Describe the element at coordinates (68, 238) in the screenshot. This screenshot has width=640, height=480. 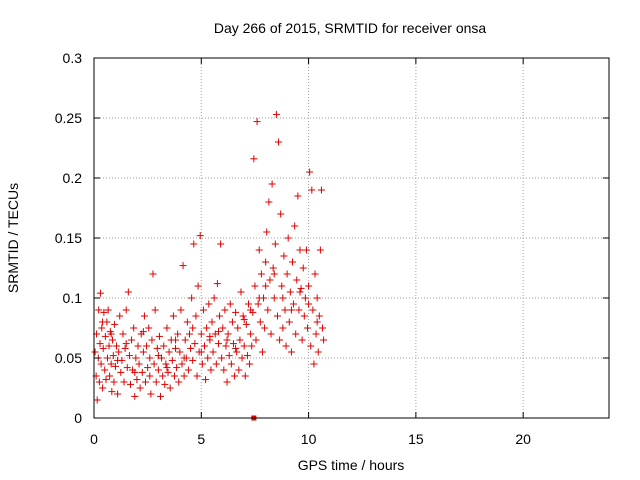
I see `y-tick-label: 0.15` at that location.